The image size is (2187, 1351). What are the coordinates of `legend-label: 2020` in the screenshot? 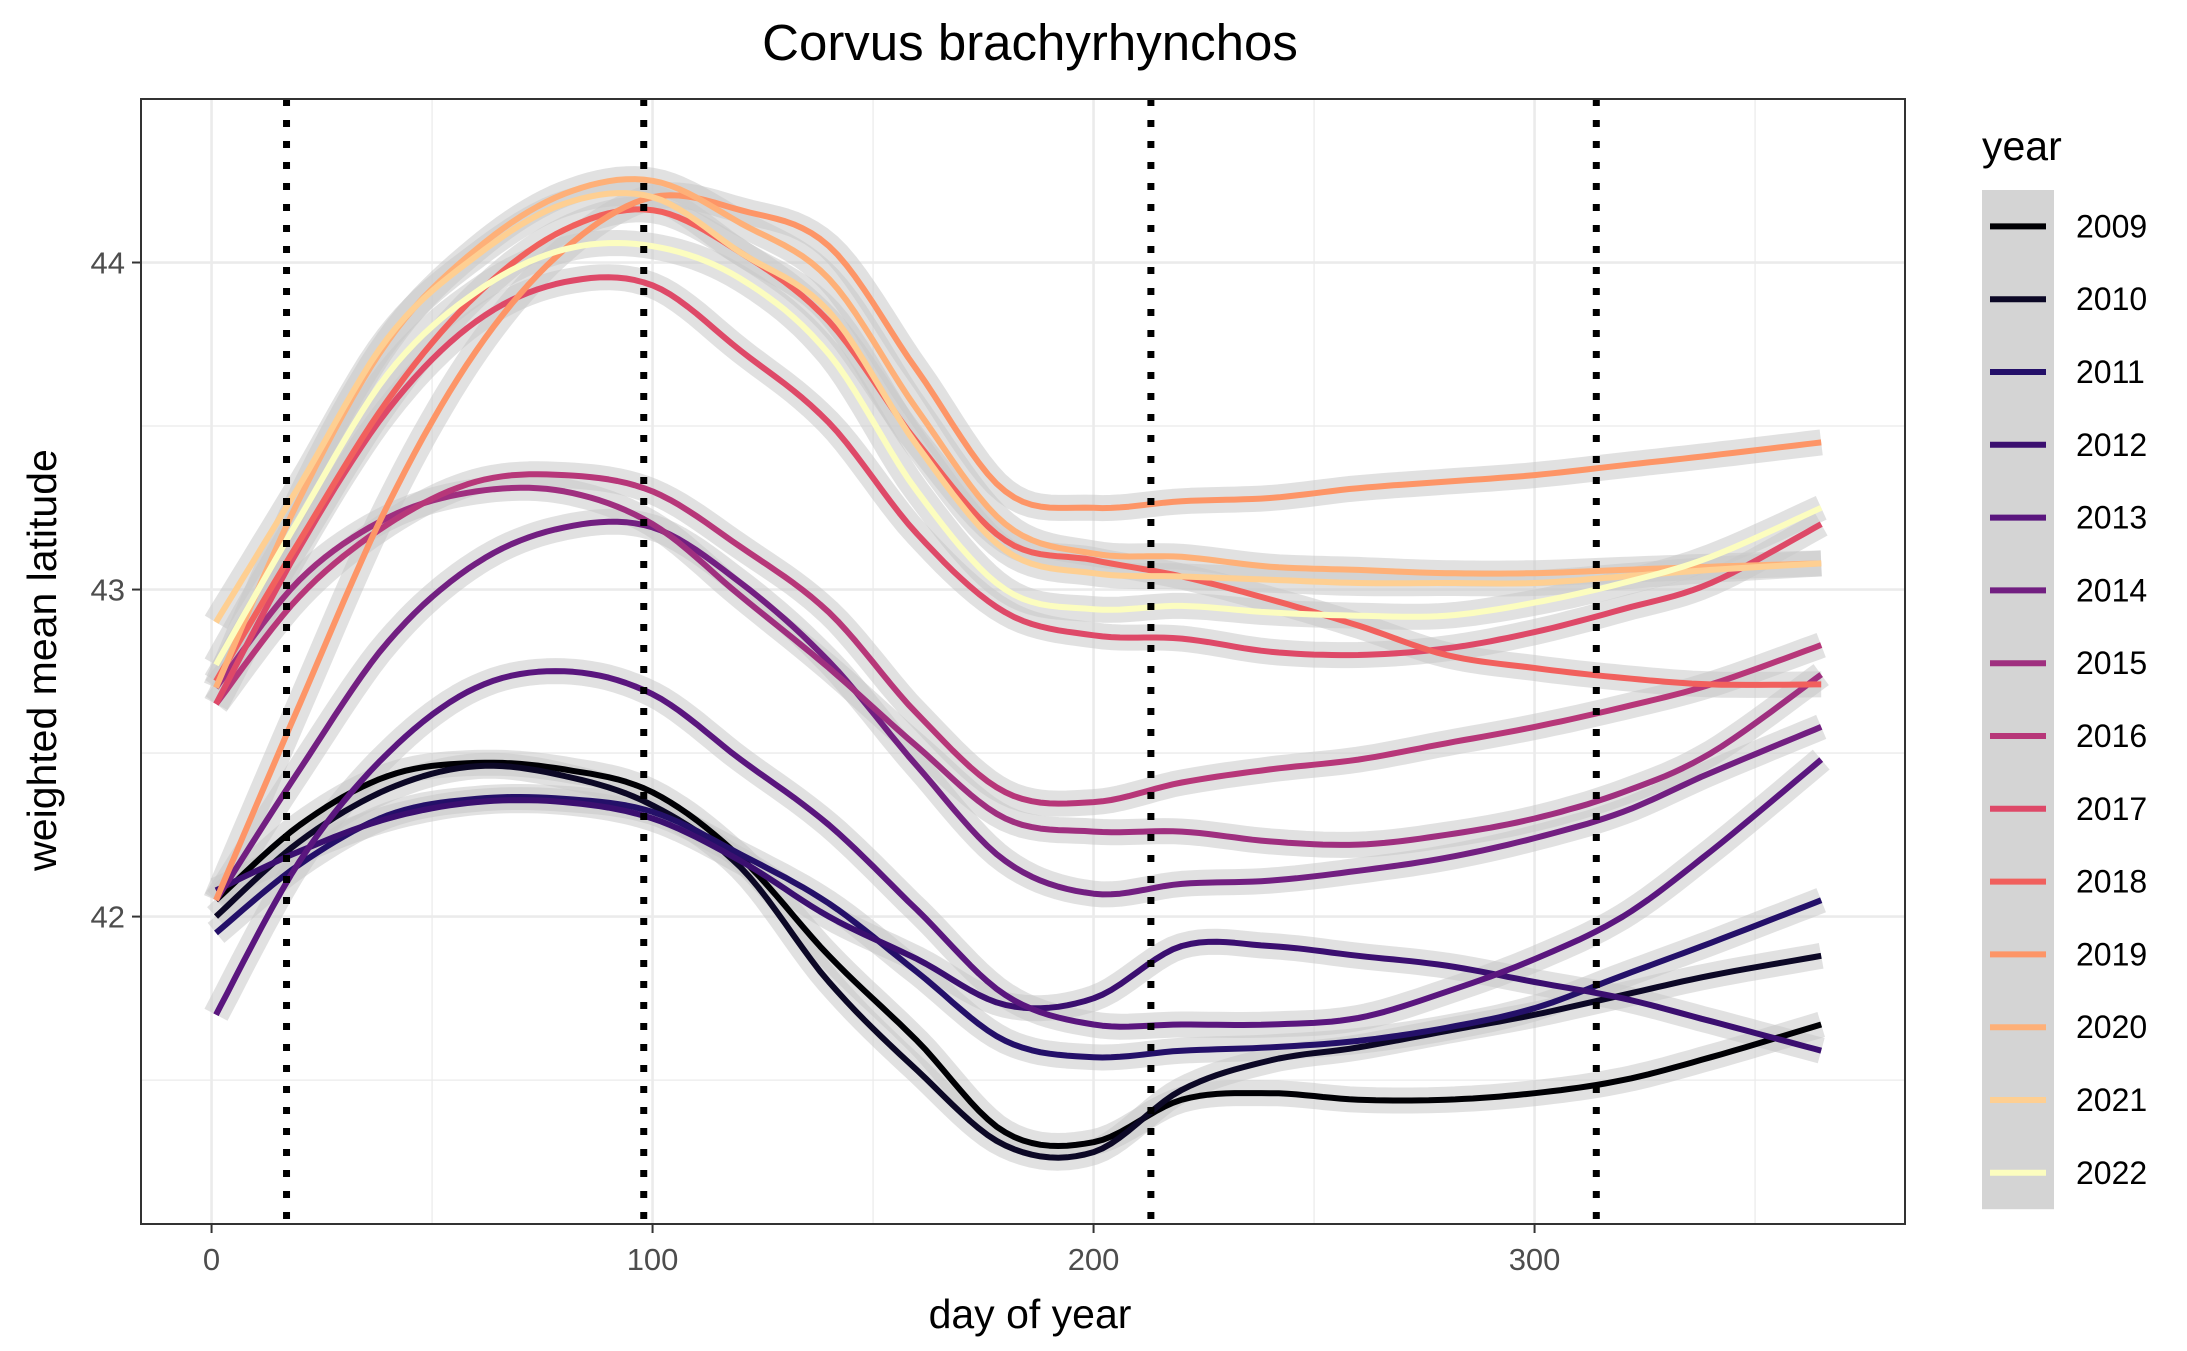 It's located at (2111, 1027).